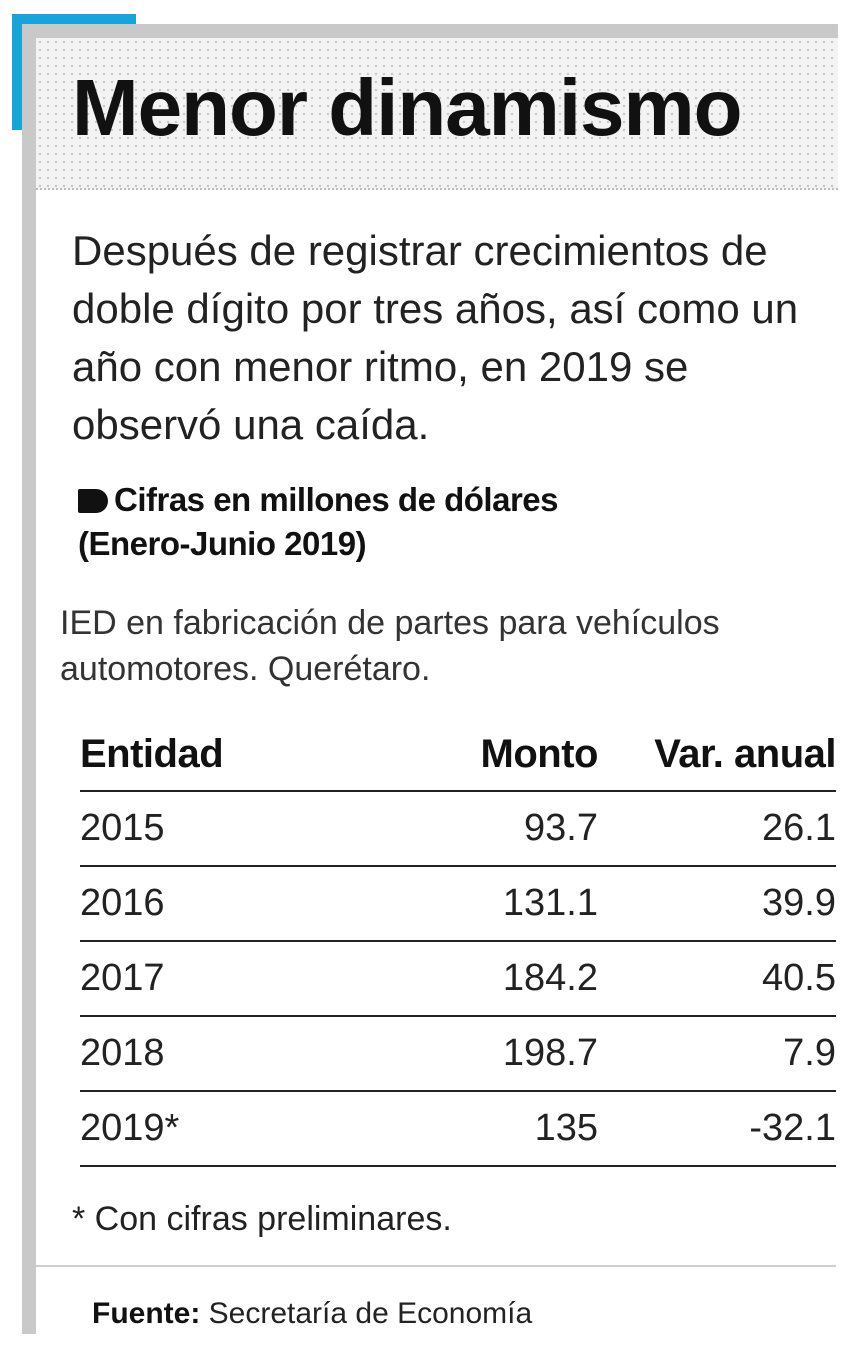 This screenshot has width=864, height=1346. Describe the element at coordinates (407, 107) in the screenshot. I see `page-title: Menor dinamismo` at that location.